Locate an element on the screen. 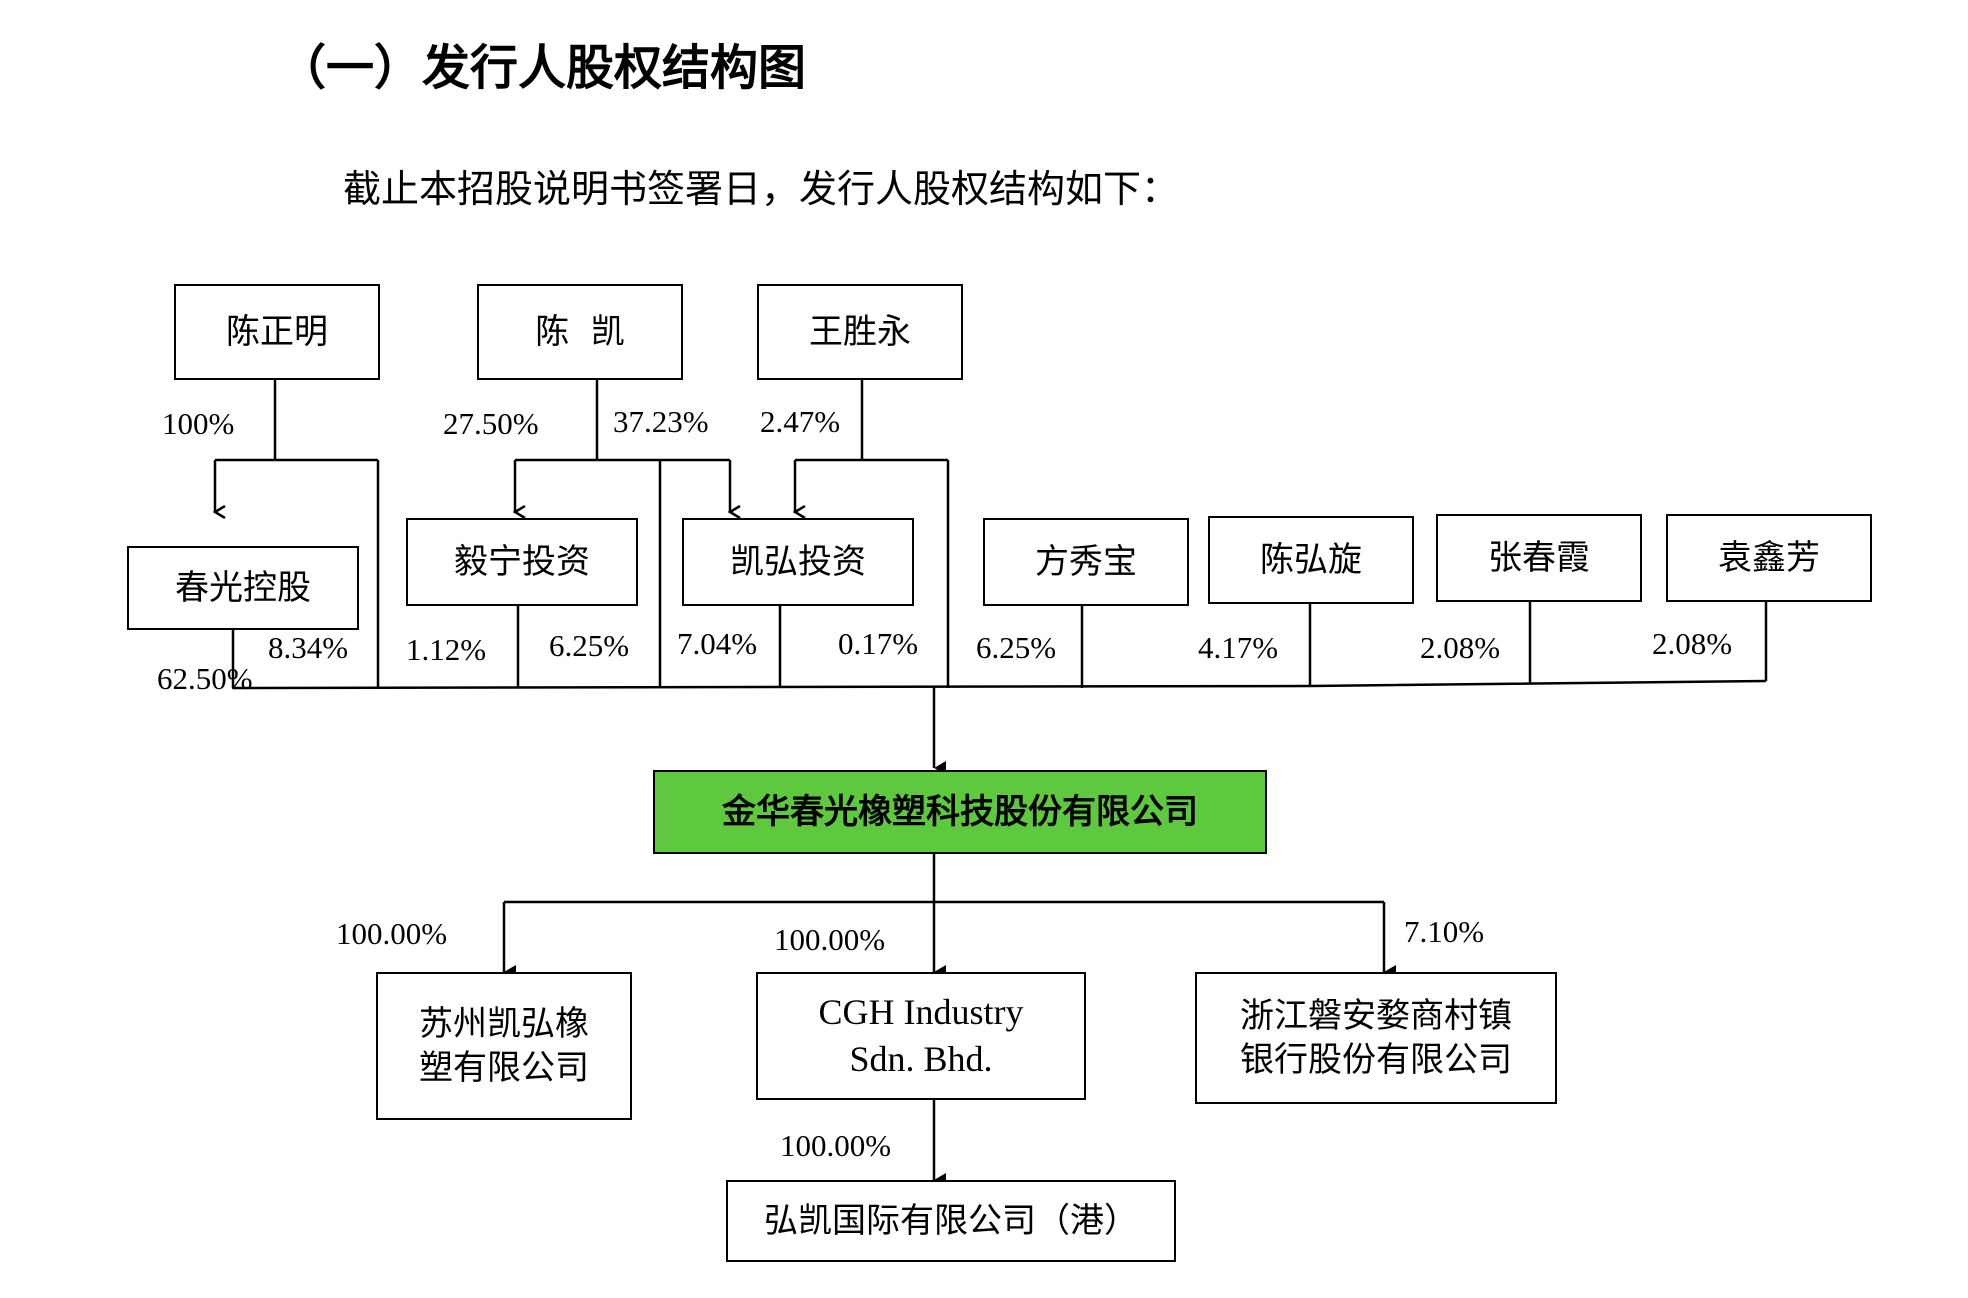 The height and width of the screenshot is (1298, 1968). shareholder-zhang-chunxia: 张春霞 is located at coordinates (1539, 558).